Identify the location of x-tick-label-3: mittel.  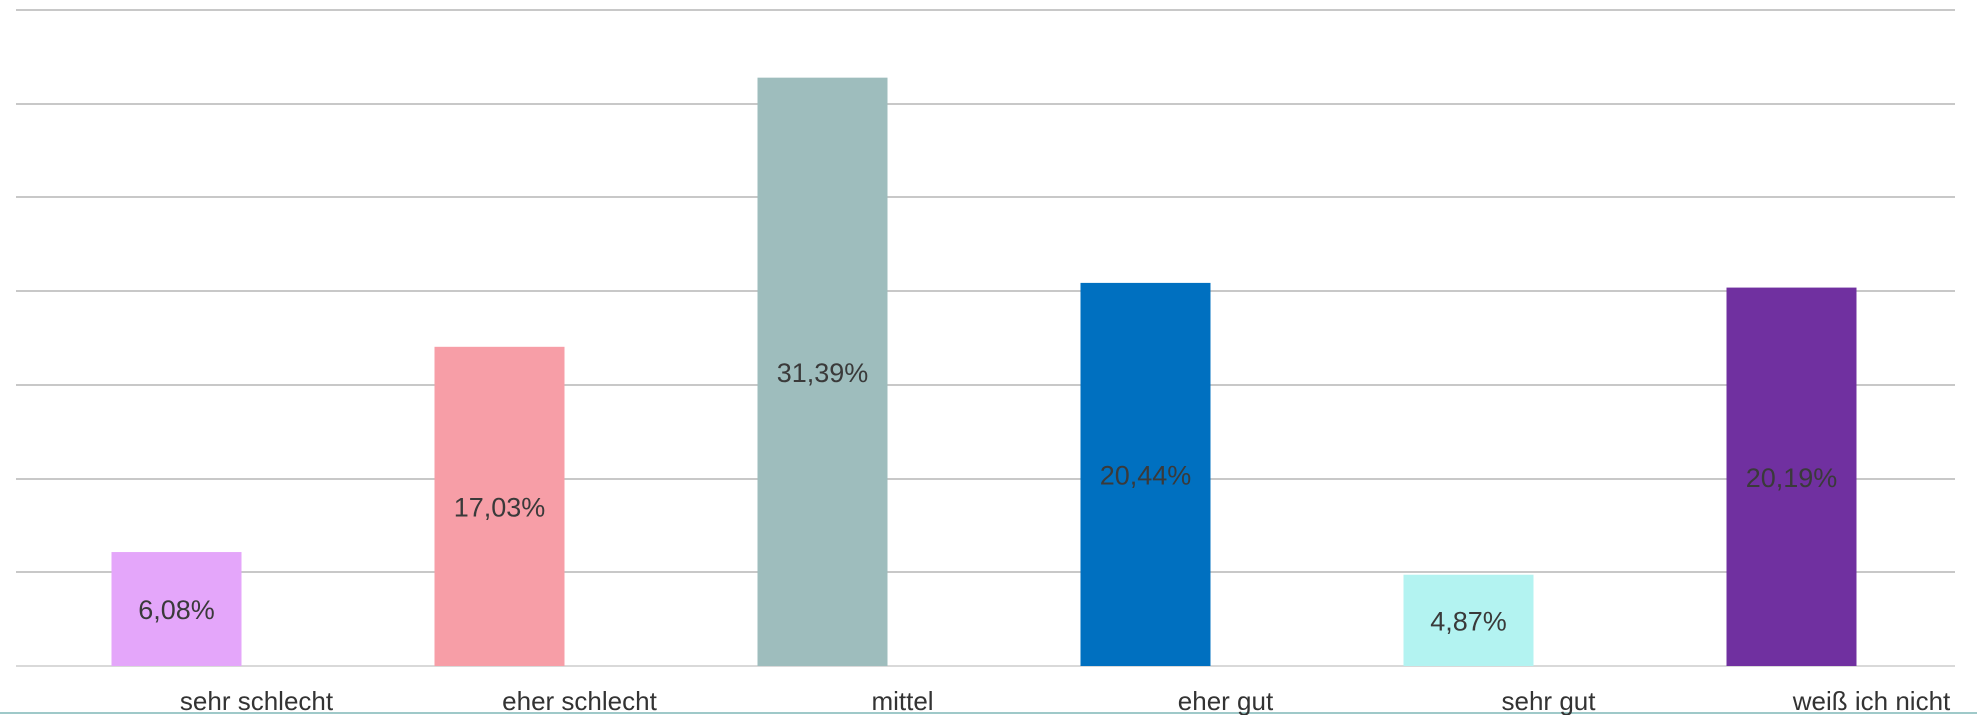
(902, 700).